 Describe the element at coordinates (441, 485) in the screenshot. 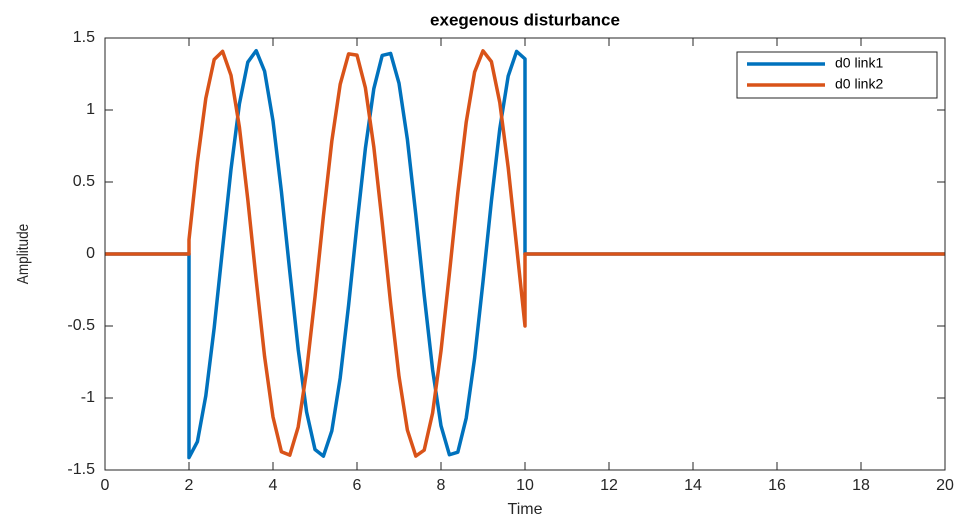

I see `x-tick-label: 8` at that location.